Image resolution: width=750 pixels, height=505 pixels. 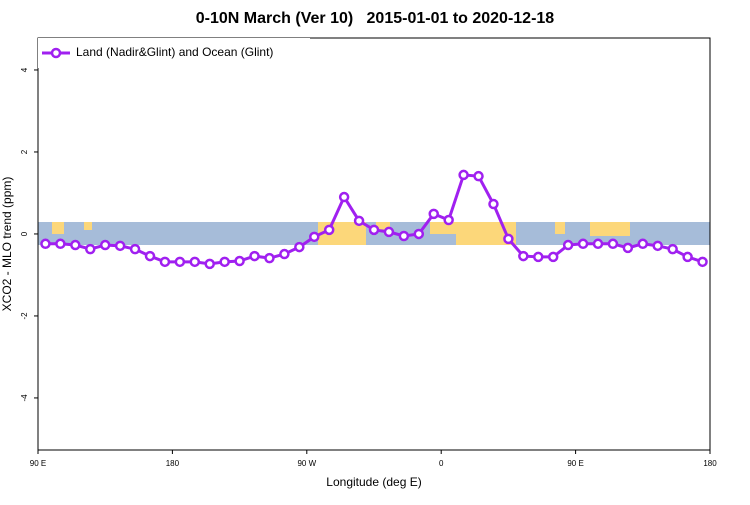 I want to click on legend-label: Land (Nadir&Glint) and Ocean (Glint), so click(x=174, y=52).